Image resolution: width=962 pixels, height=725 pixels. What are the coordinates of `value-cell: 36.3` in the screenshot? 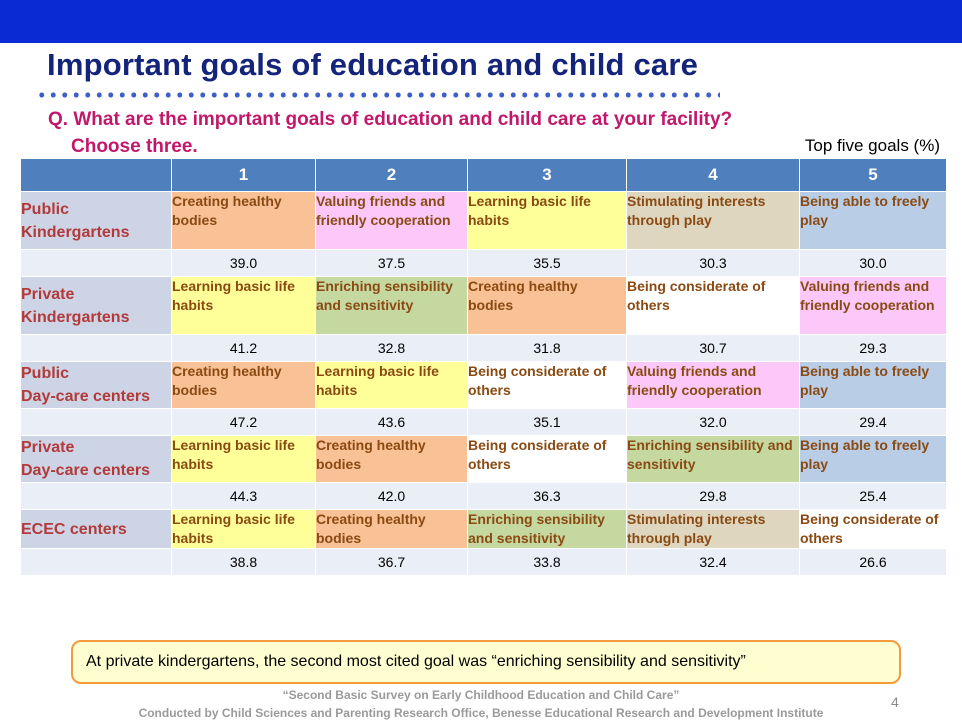 It's located at (547, 496).